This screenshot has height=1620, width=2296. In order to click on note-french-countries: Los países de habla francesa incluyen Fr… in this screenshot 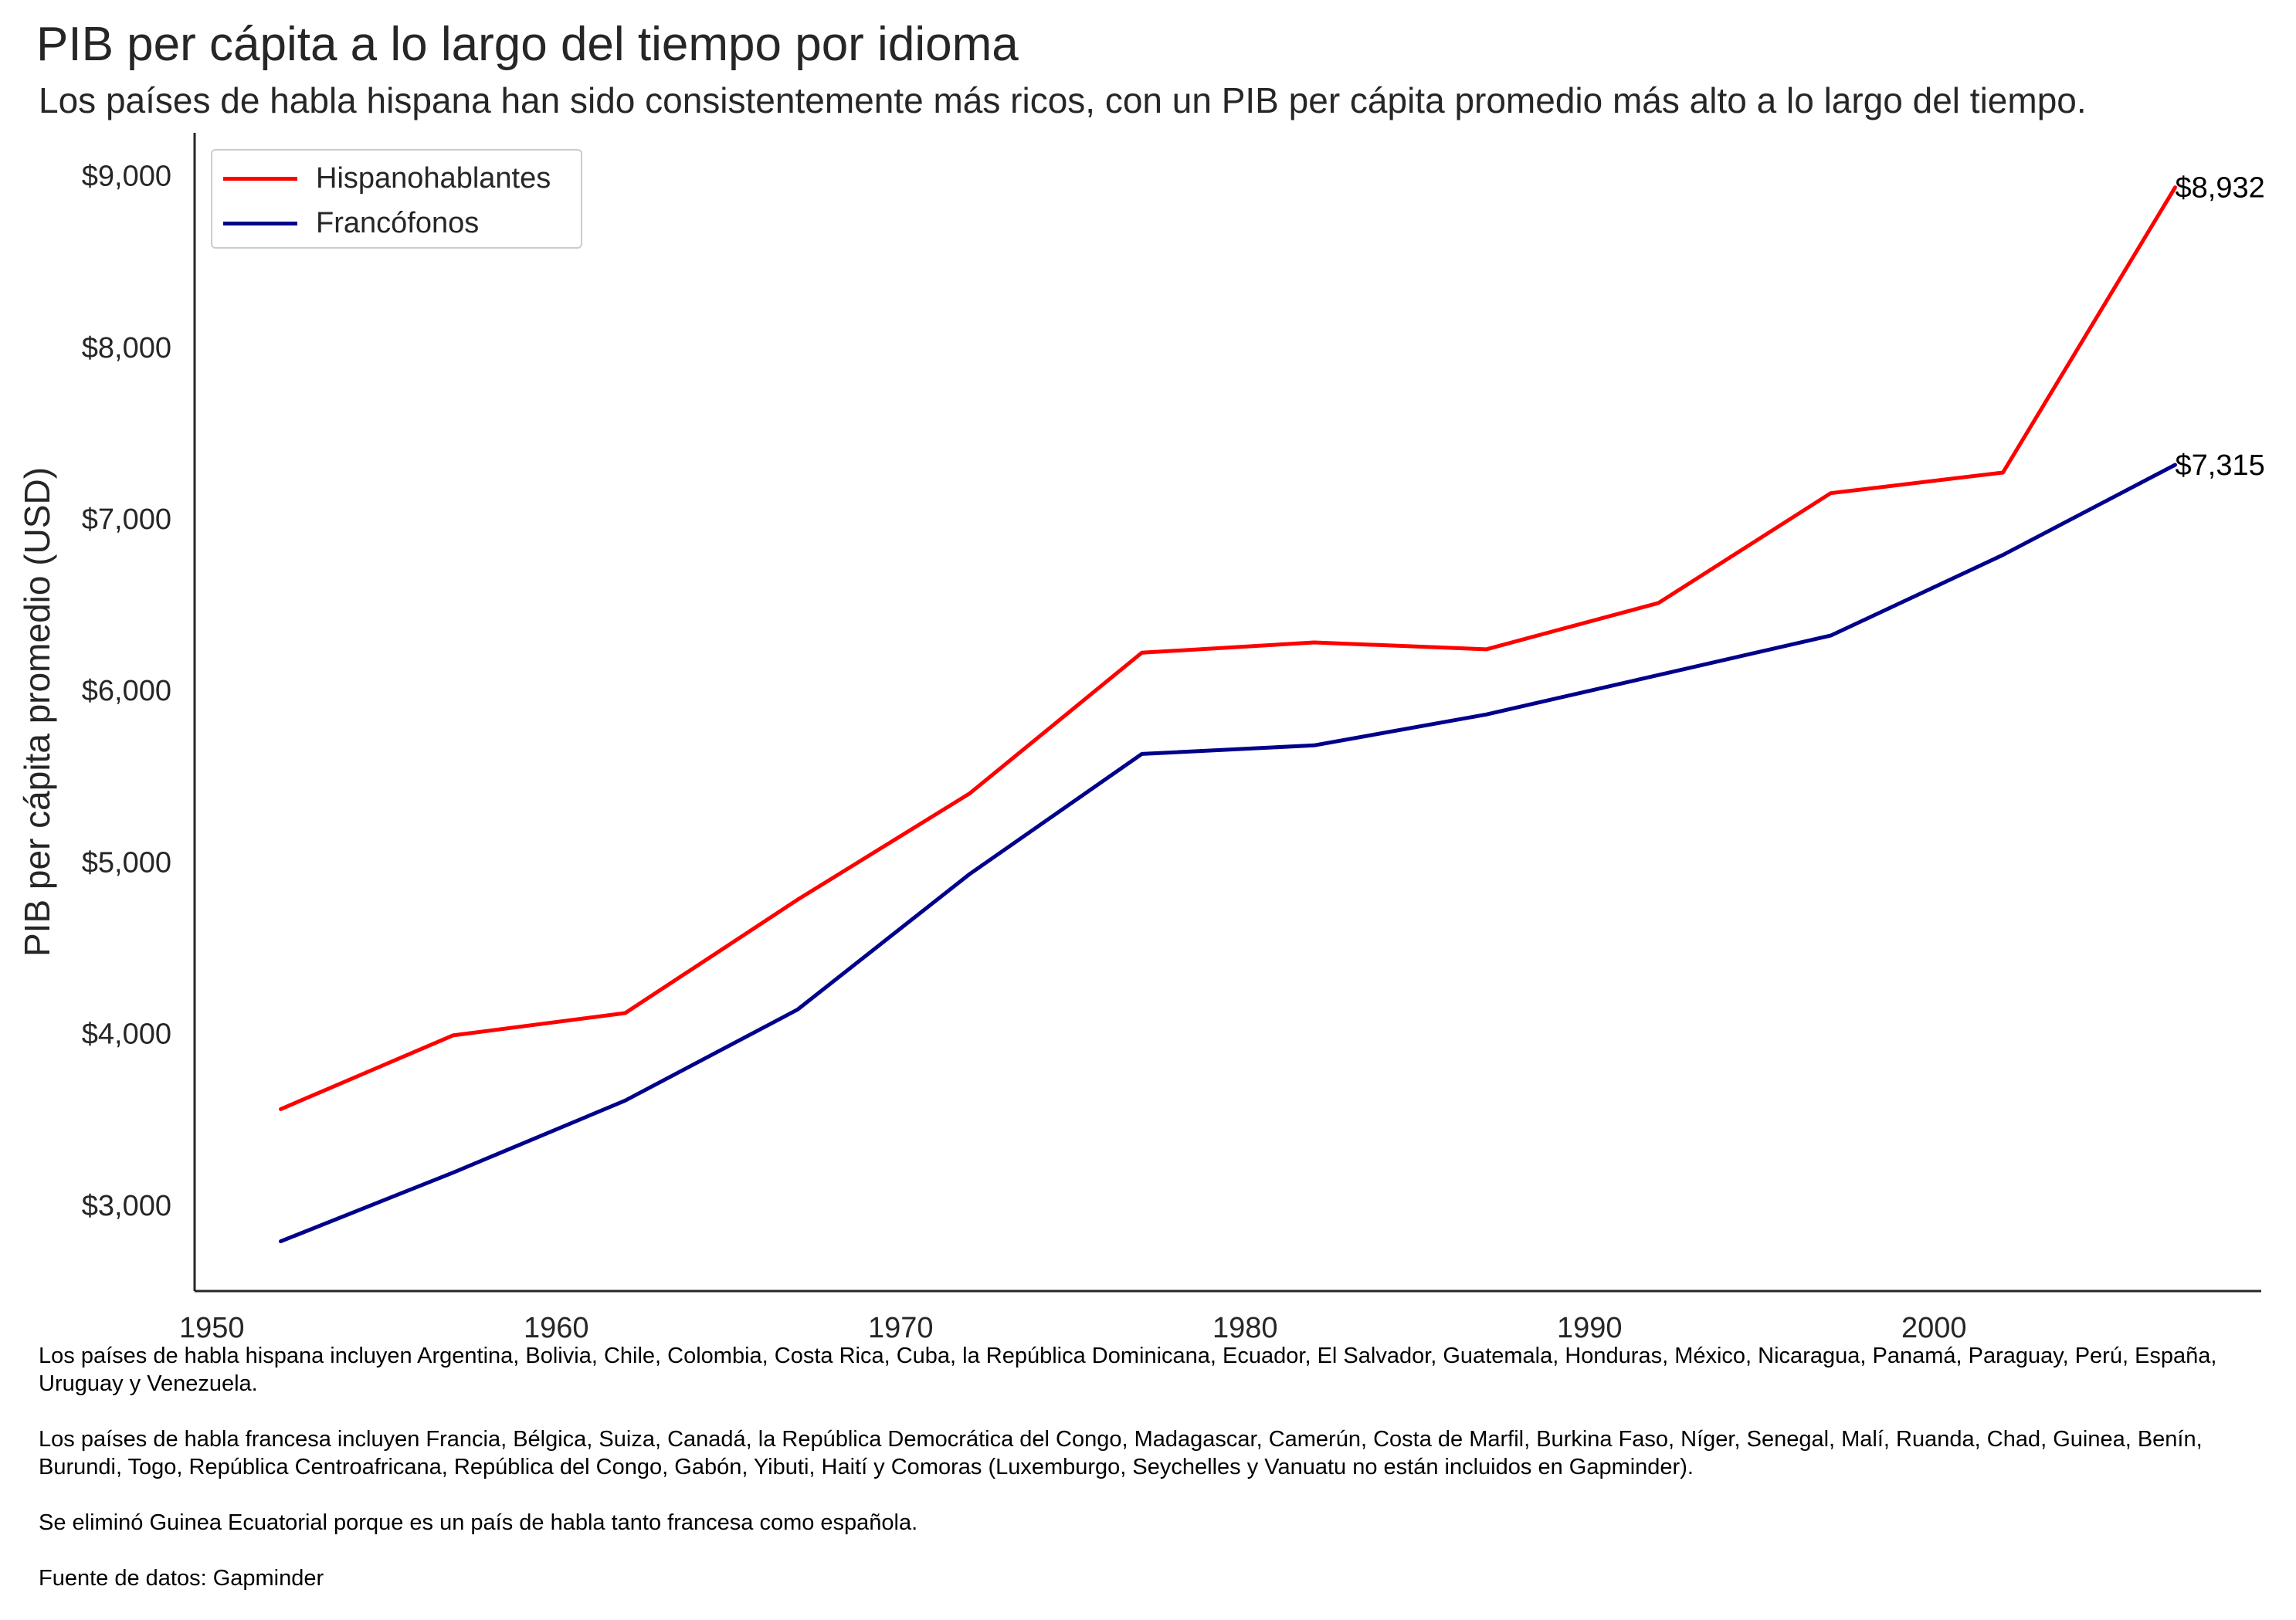, I will do `click(1121, 1453)`.